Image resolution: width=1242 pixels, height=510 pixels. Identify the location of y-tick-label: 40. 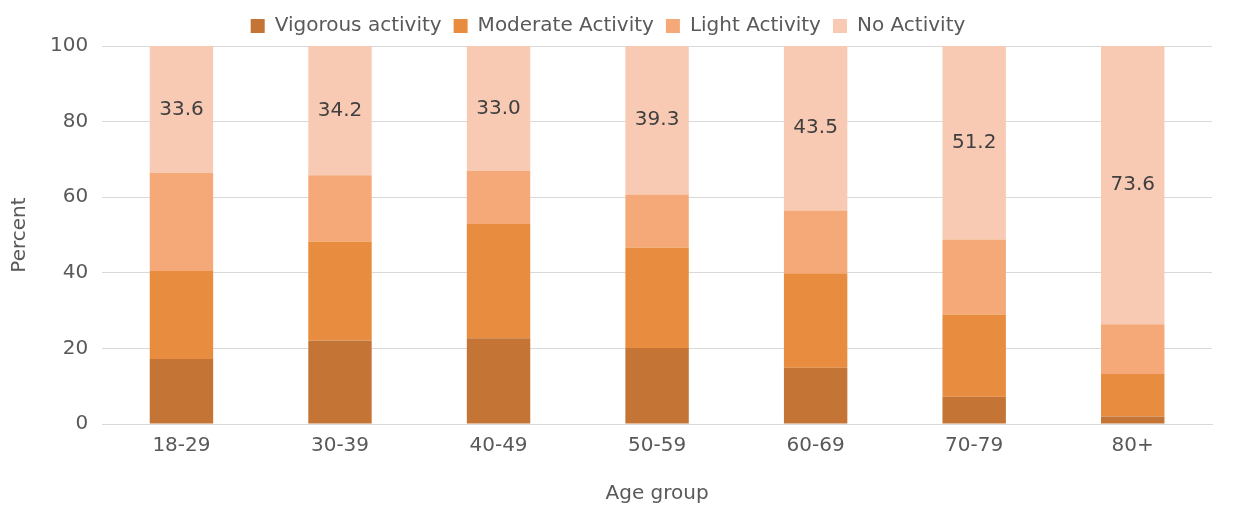
(75, 271).